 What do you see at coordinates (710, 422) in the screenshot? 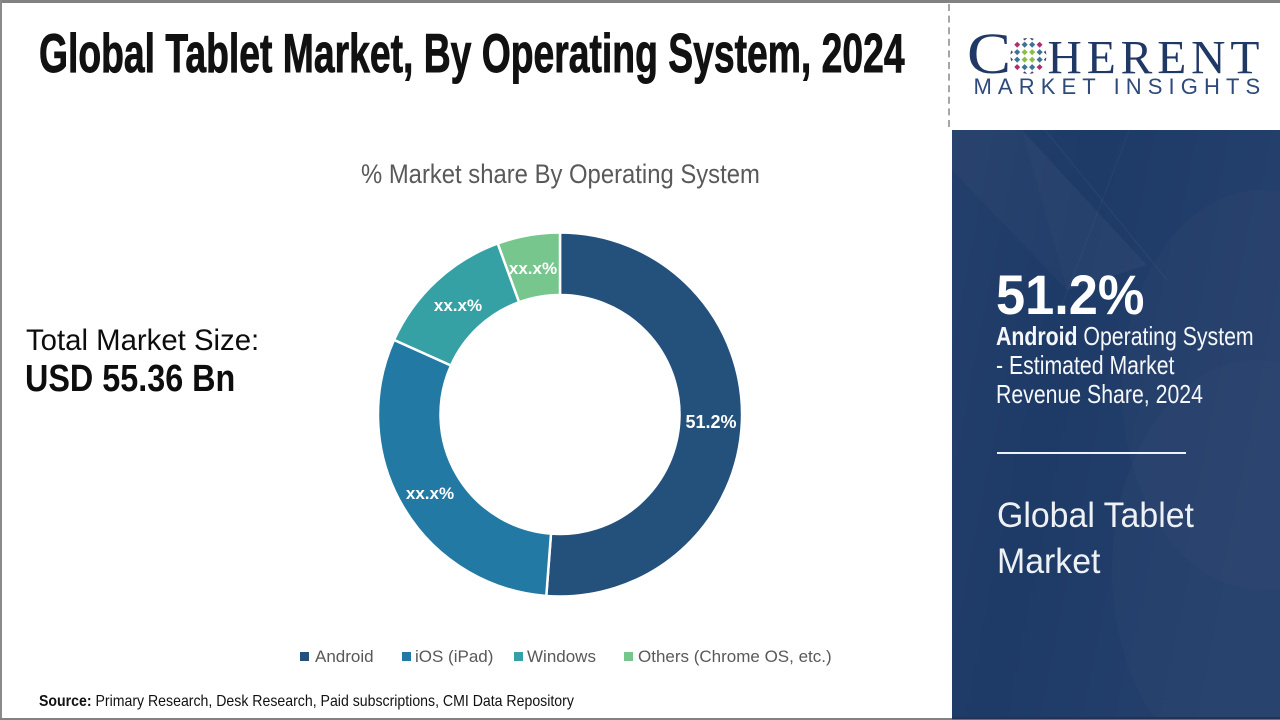
I see `svg-text: 51.2%` at bounding box center [710, 422].